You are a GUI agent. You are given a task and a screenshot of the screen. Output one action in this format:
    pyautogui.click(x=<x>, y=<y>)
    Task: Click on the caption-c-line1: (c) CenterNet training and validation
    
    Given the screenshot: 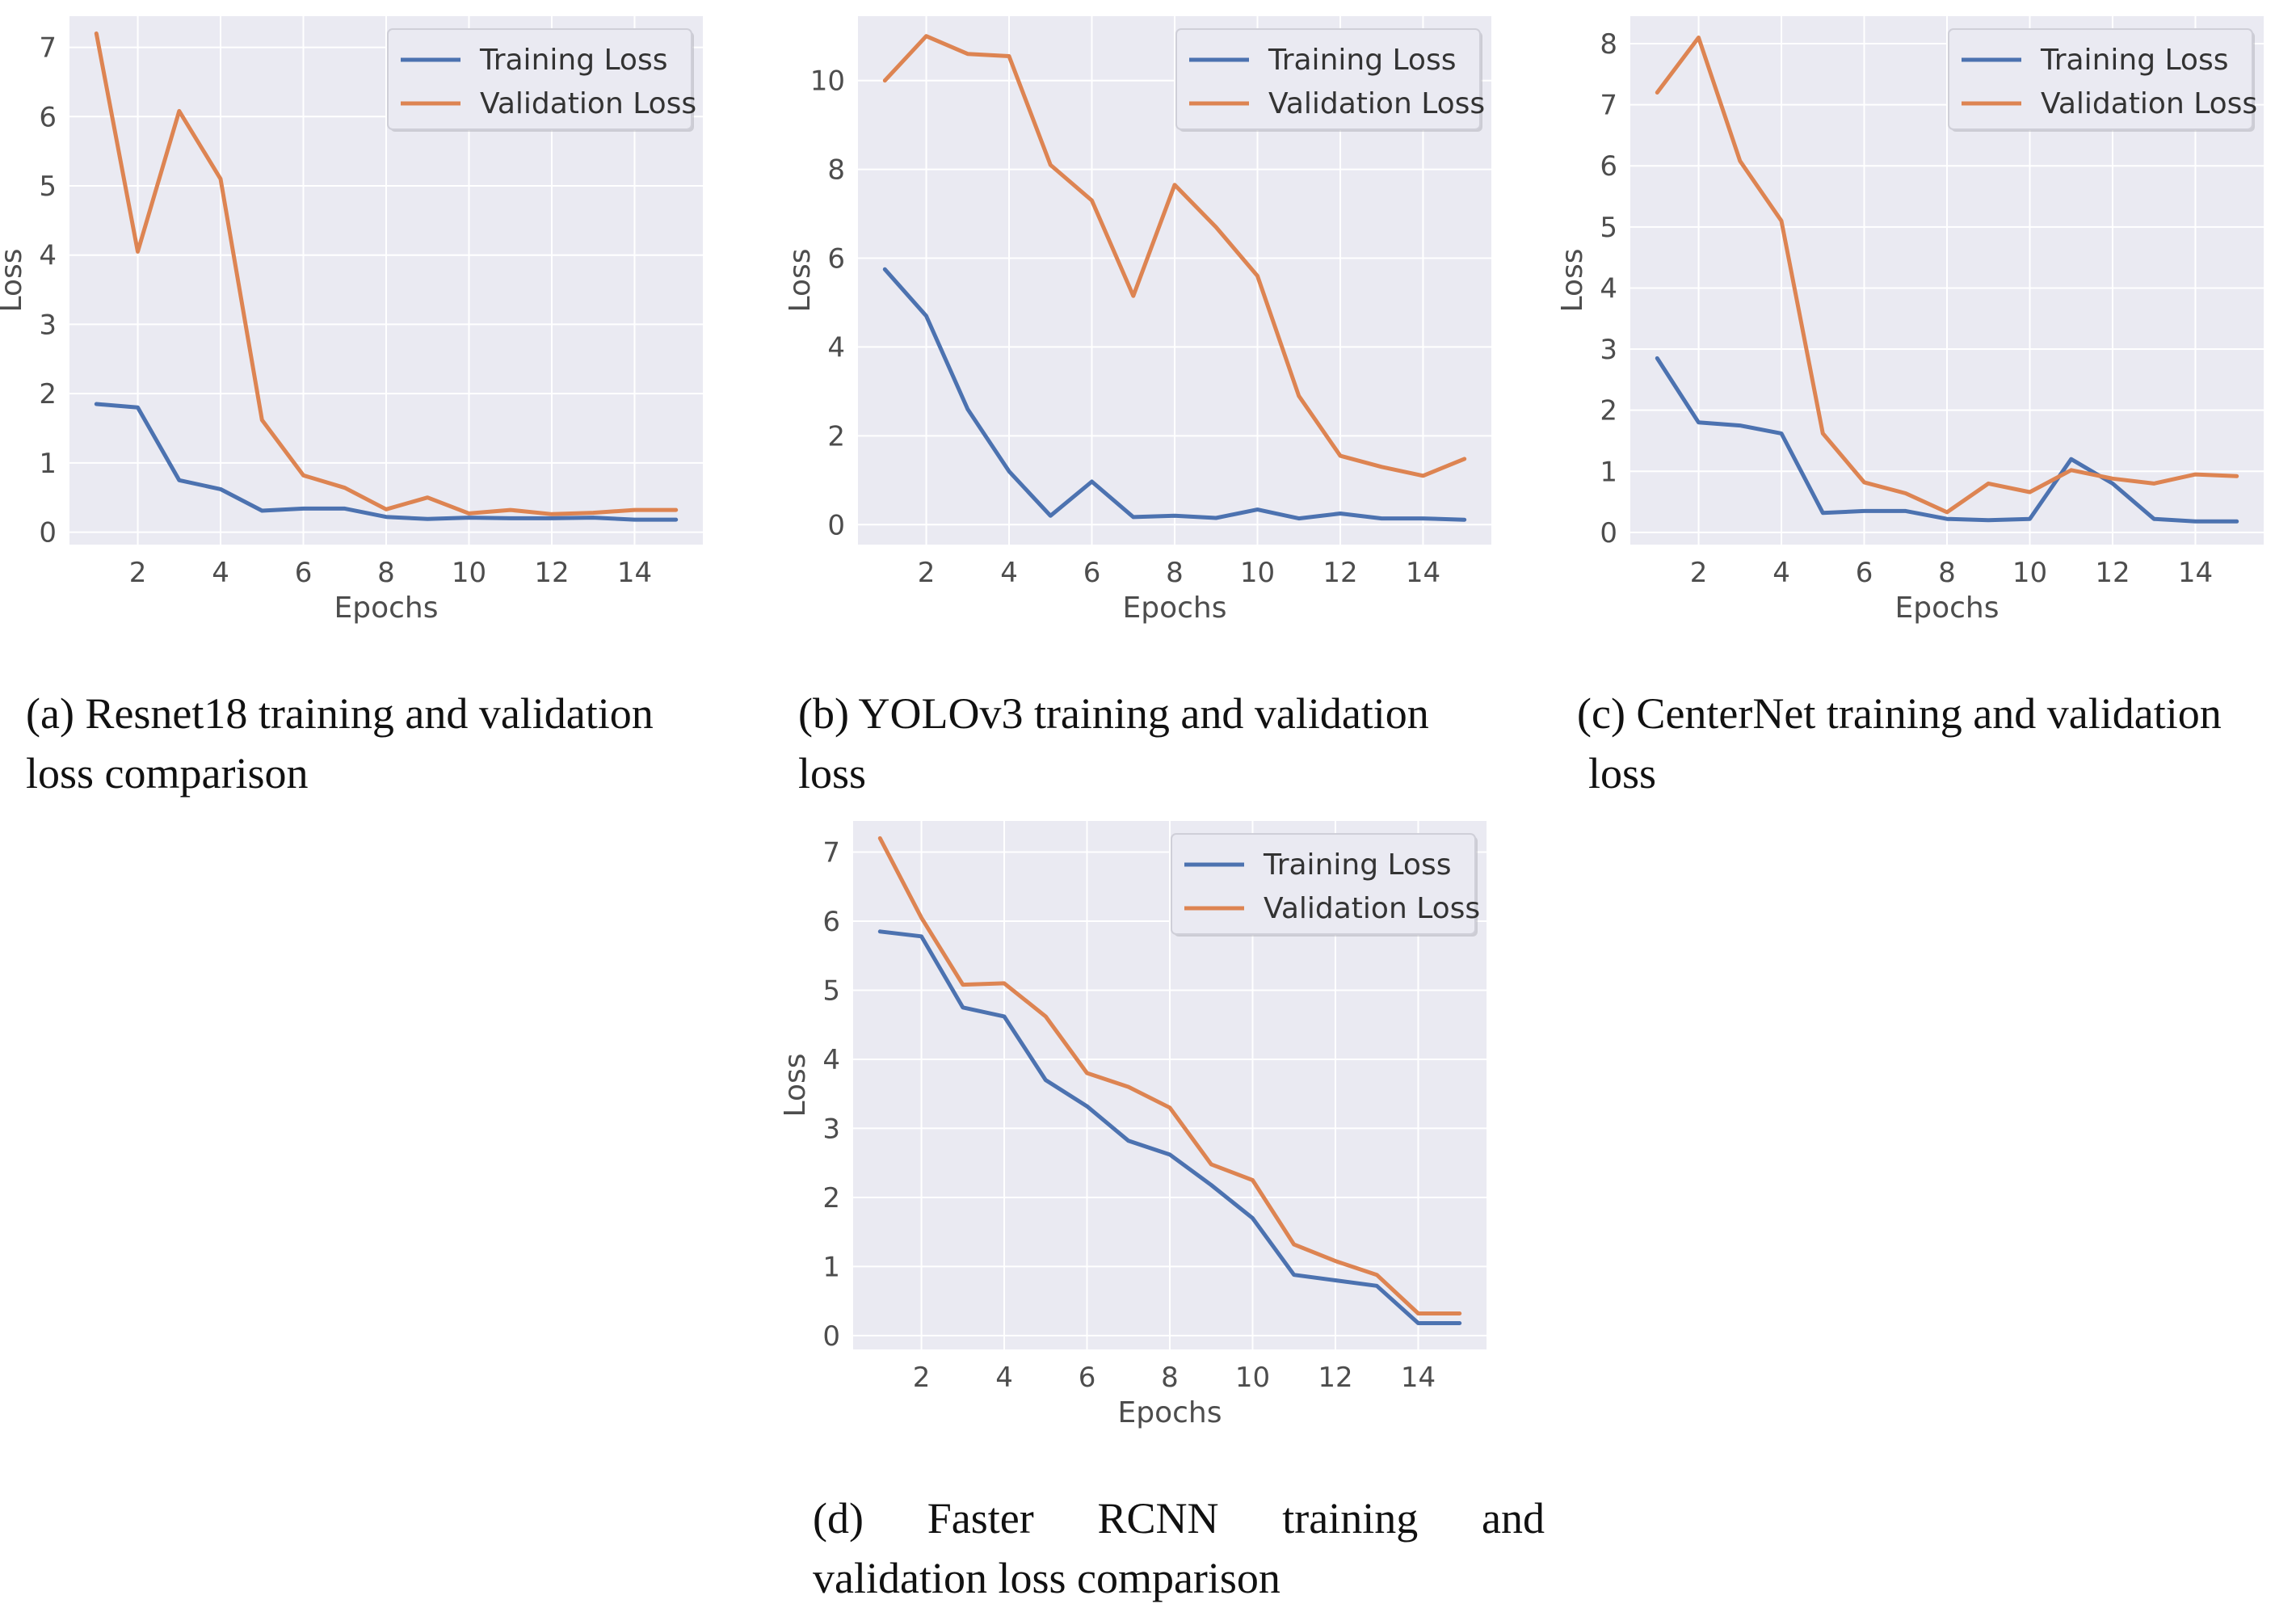 What is the action you would take?
    pyautogui.click(x=1936, y=713)
    